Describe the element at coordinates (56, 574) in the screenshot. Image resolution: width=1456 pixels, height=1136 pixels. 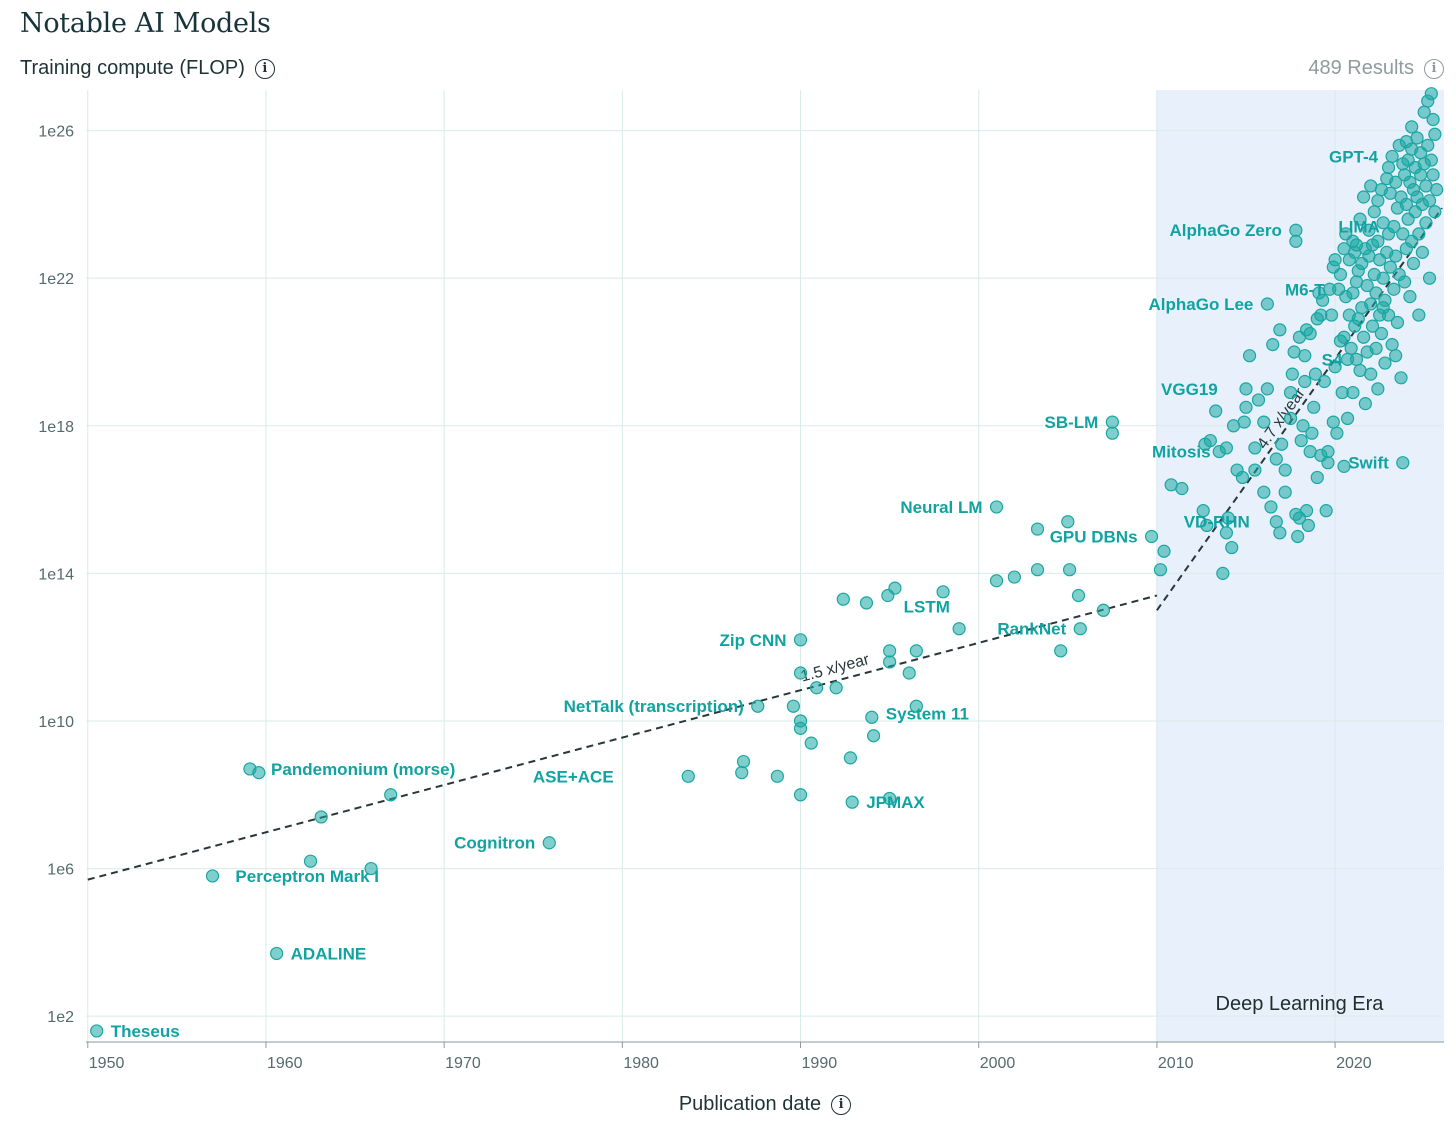
I see `y-tick-label: 1e14` at that location.